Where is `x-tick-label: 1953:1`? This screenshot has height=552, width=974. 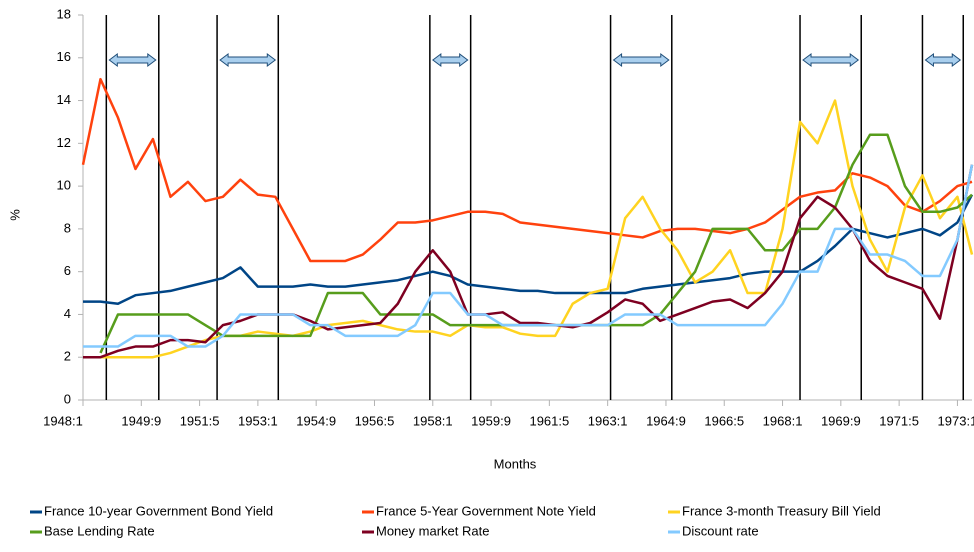 x-tick-label: 1953:1 is located at coordinates (258, 420).